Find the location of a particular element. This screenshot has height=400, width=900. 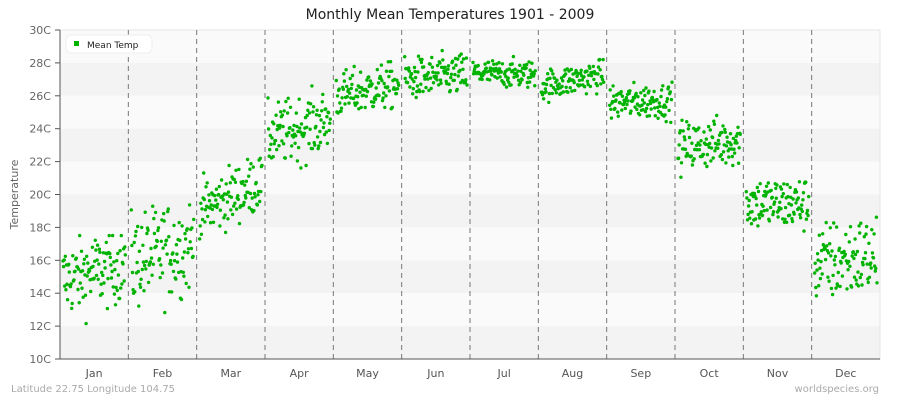

x-tick-label: Oct is located at coordinates (710, 373).